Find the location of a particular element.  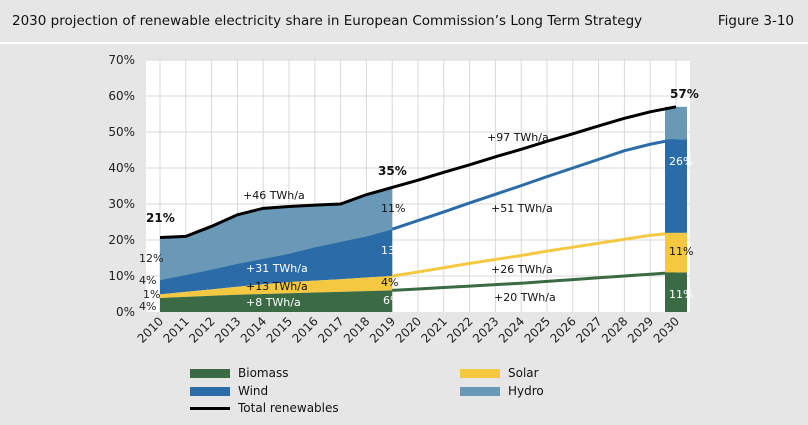

label-hist-solar-growth: +13 TWh/a is located at coordinates (277, 286).